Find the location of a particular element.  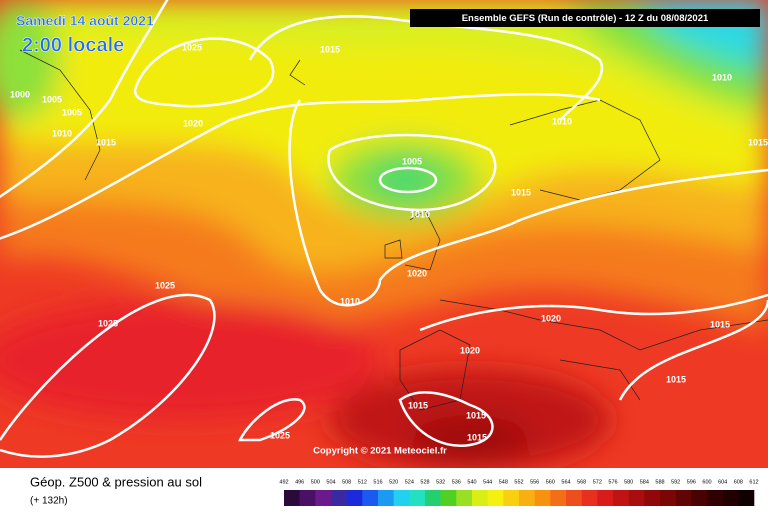

scale-label: 612 is located at coordinates (753, 482).